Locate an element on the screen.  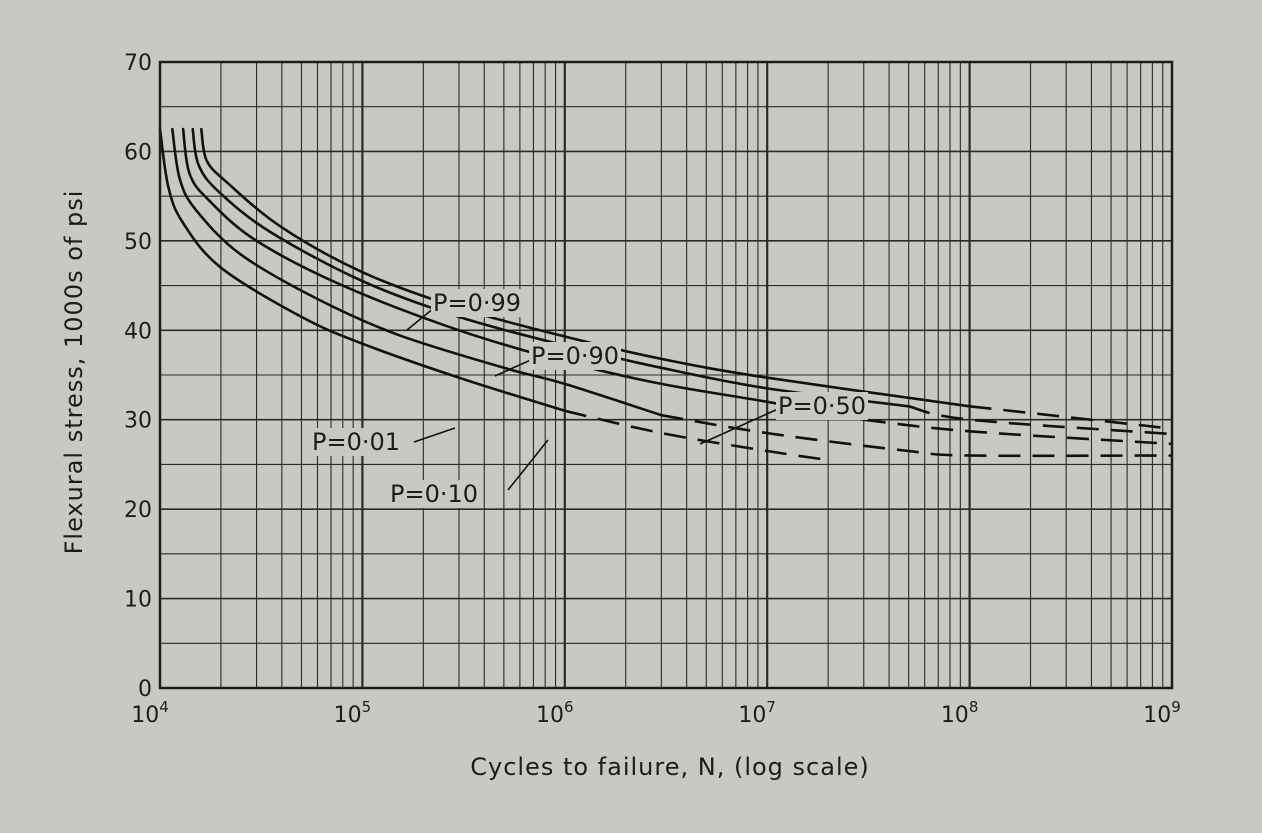
y-tick-label: 50 is located at coordinates (138, 242).